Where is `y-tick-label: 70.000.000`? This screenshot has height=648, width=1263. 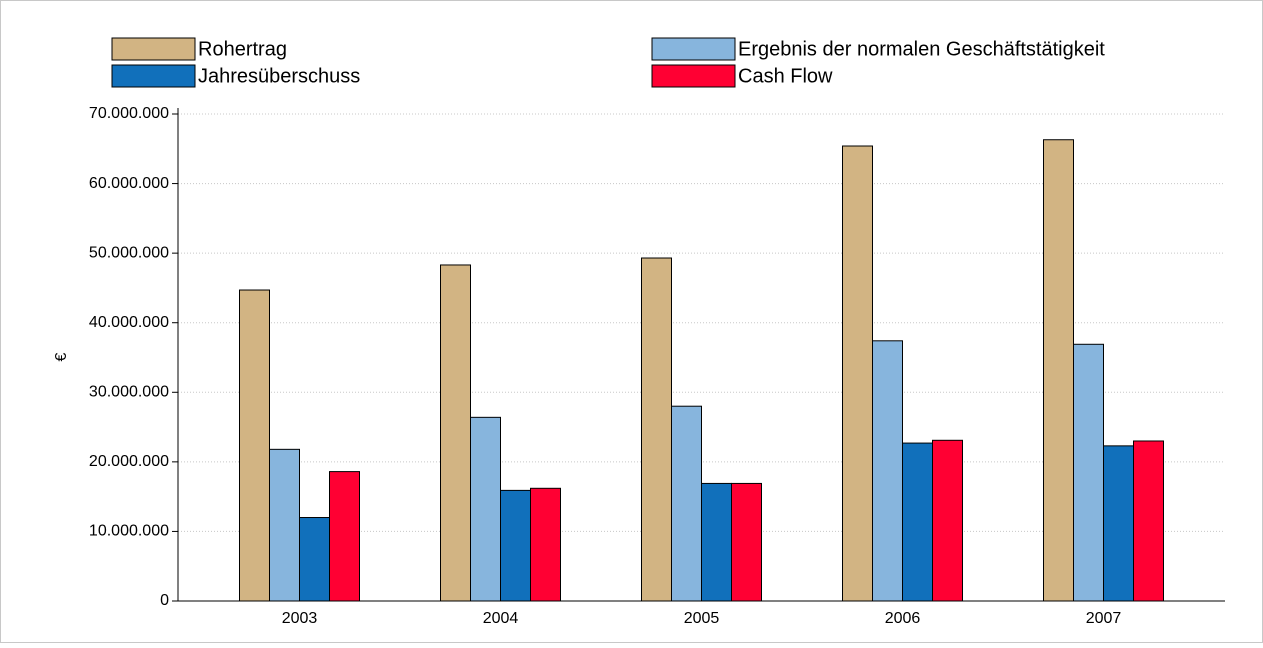 y-tick-label: 70.000.000 is located at coordinates (129, 113).